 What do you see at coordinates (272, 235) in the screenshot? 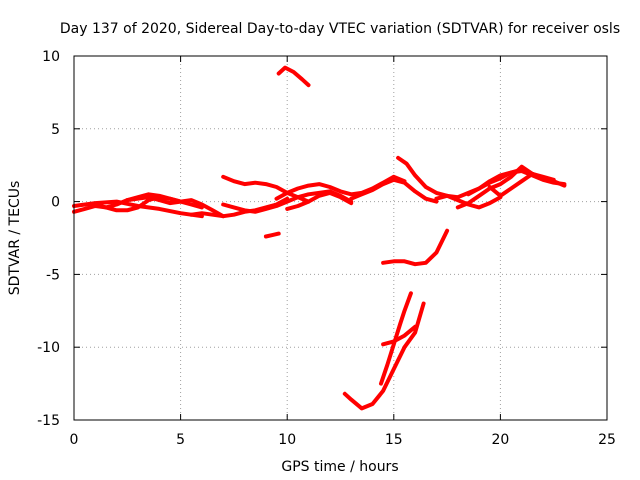
I see `series-seg-k` at bounding box center [272, 235].